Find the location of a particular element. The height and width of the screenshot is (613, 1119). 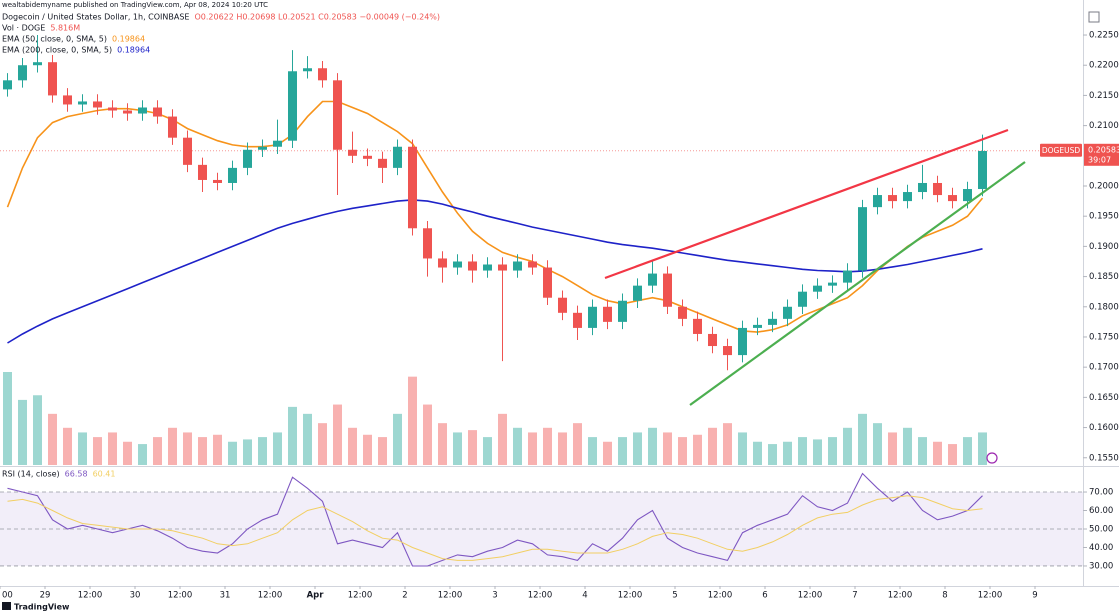

x-tick-label: 2 is located at coordinates (404, 596).